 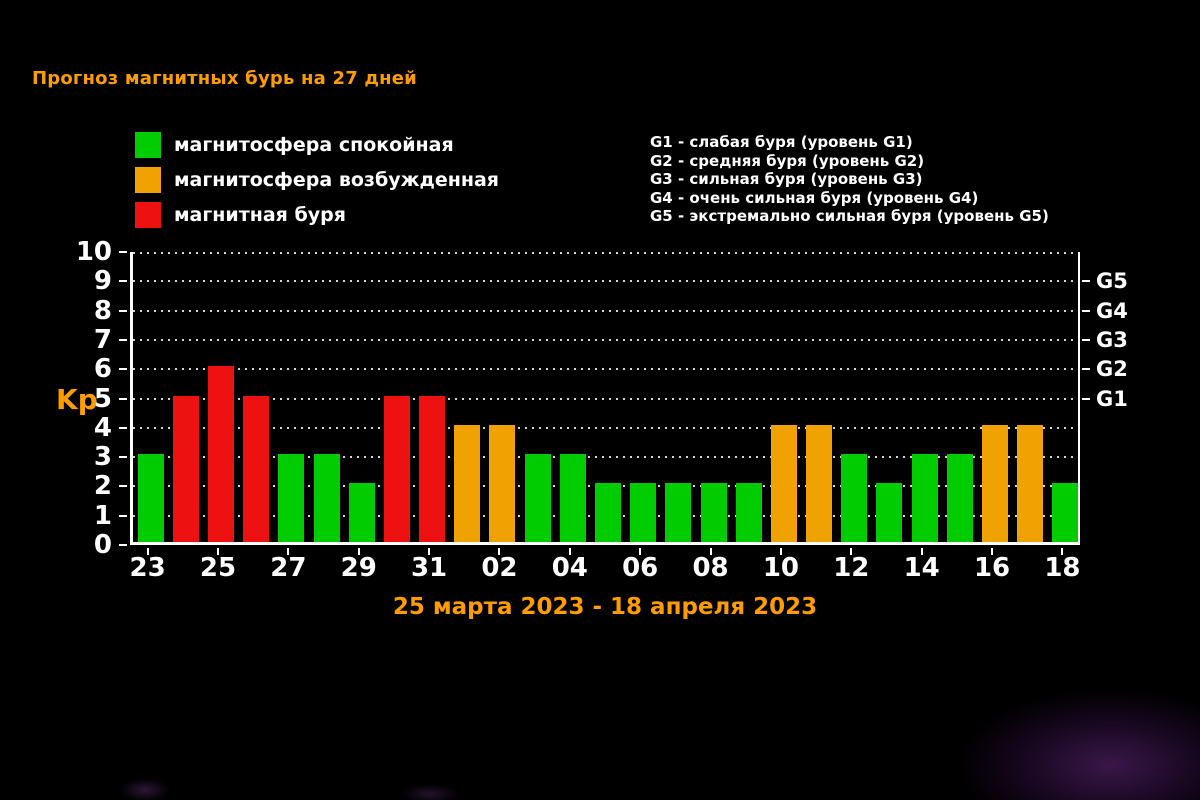 I want to click on y-tick-label: 7, so click(x=102, y=339).